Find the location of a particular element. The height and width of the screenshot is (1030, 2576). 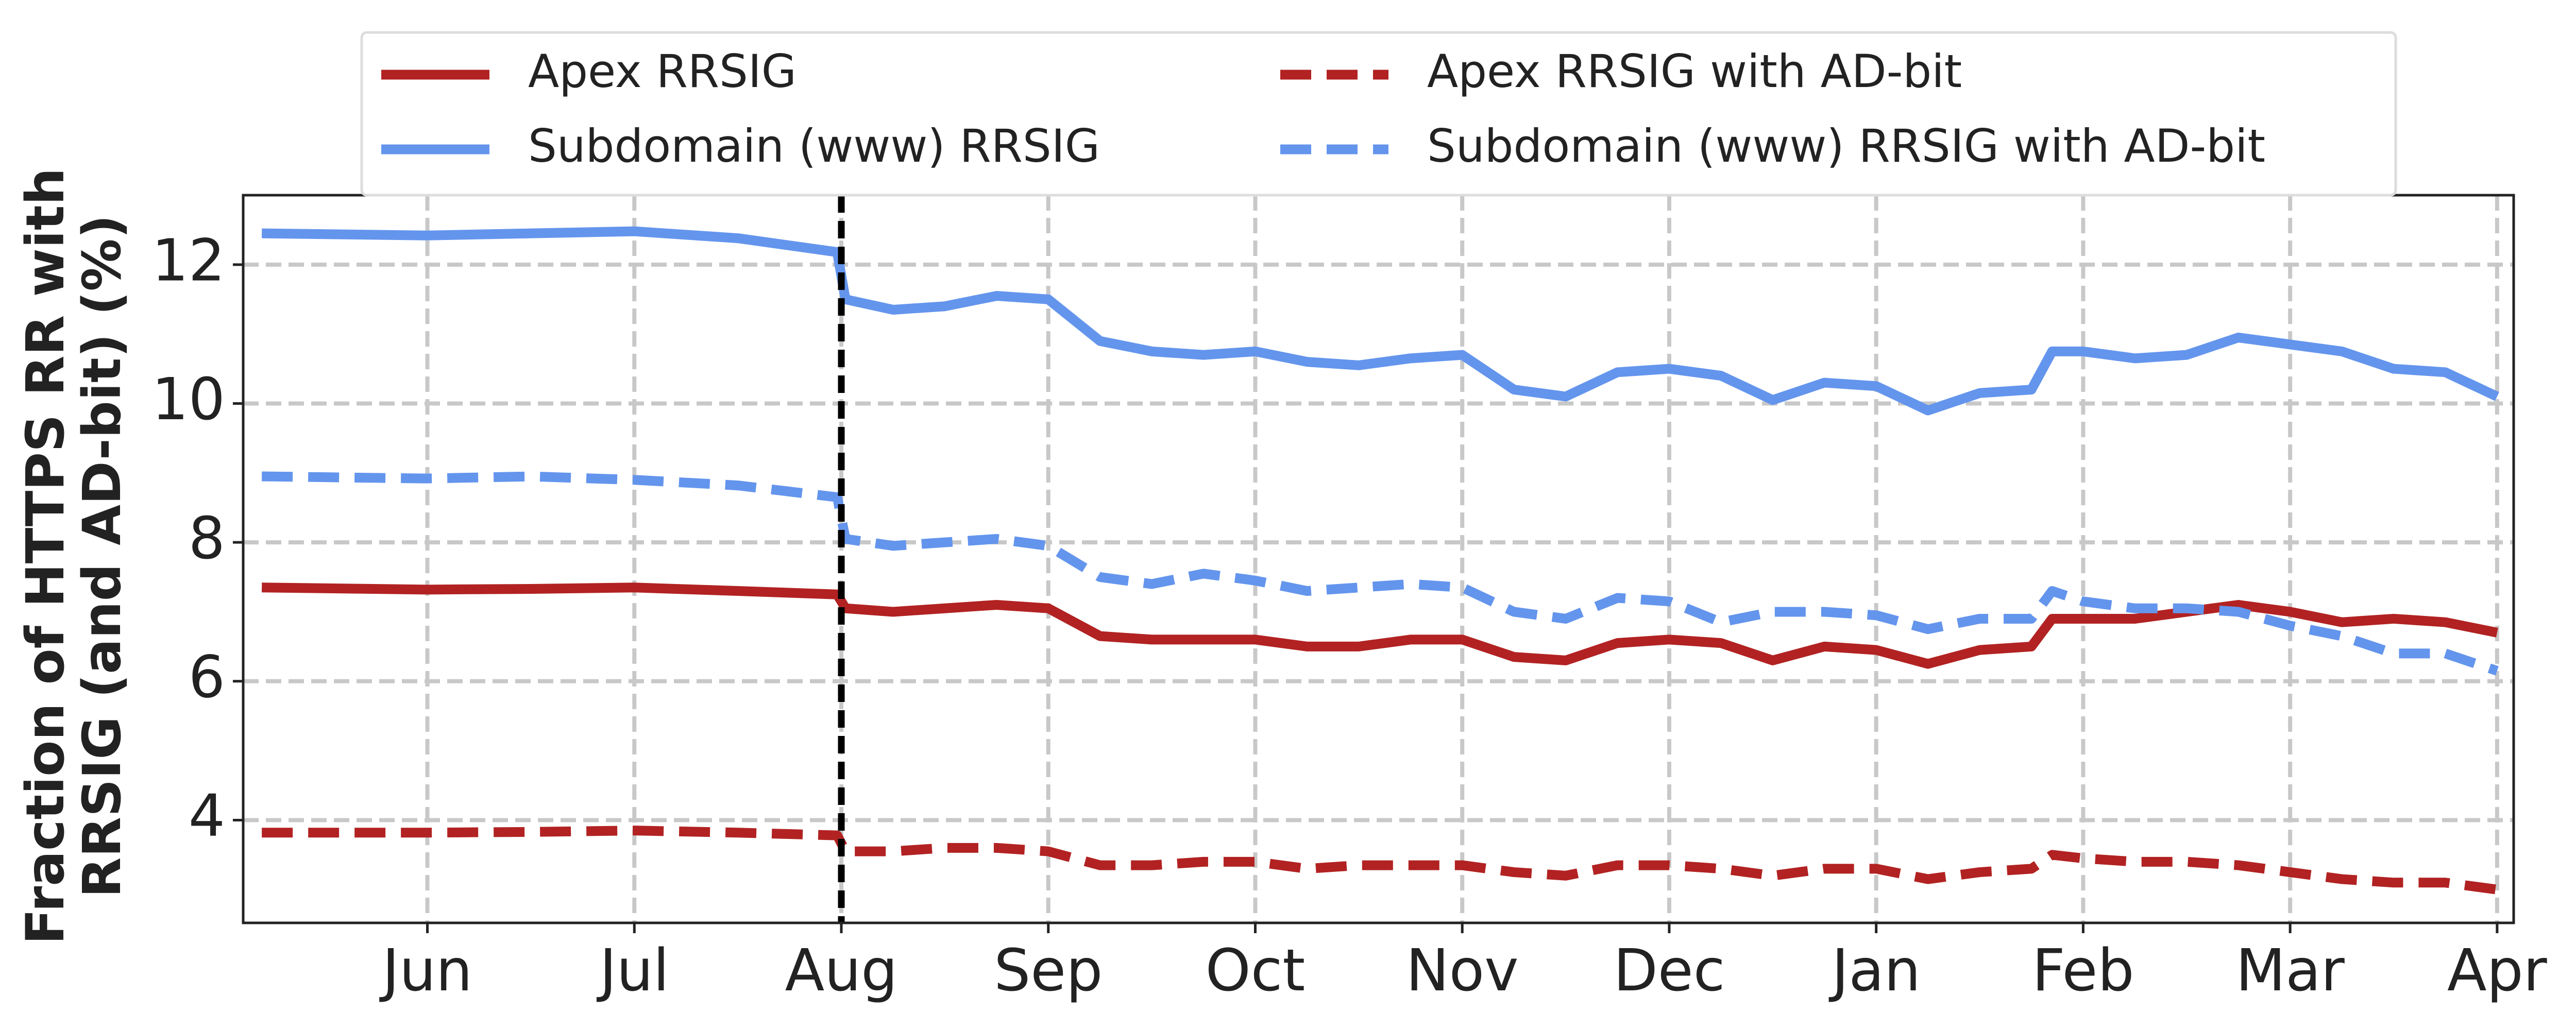

y-tick-label: 10 is located at coordinates (188, 400).